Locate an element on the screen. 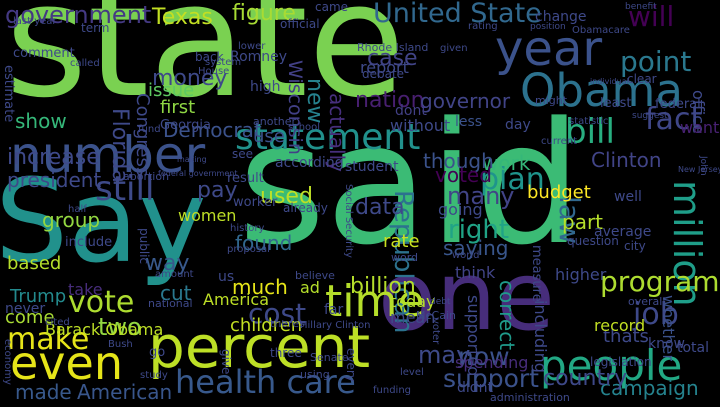 This screenshot has height=407, width=720. word-student: student is located at coordinates (372, 167).